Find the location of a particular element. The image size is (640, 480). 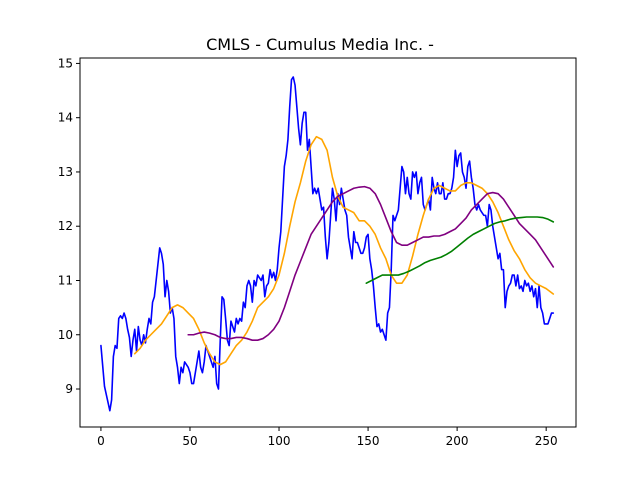

y-tick-label: 12 is located at coordinates (65, 226).